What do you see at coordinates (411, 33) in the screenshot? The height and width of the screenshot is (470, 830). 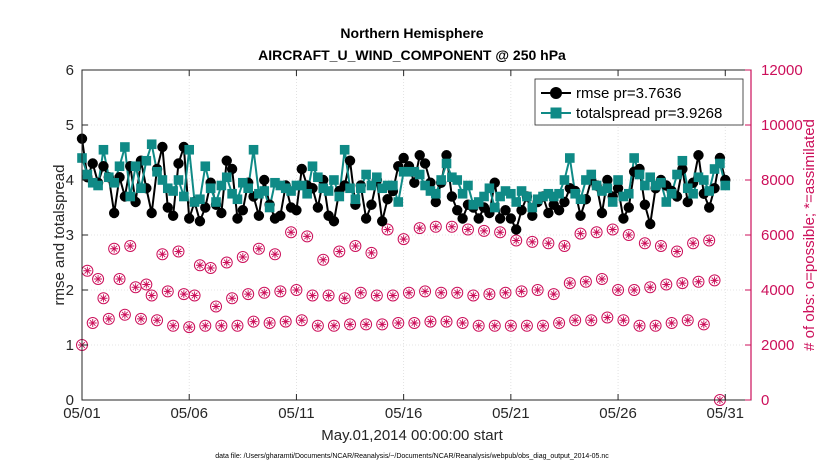 I see `chart-title: Northern Hemisphere` at bounding box center [411, 33].